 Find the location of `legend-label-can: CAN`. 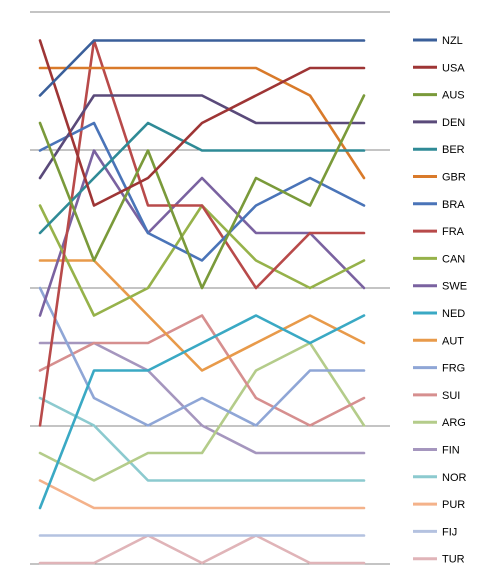

legend-label-can: CAN is located at coordinates (453, 259).